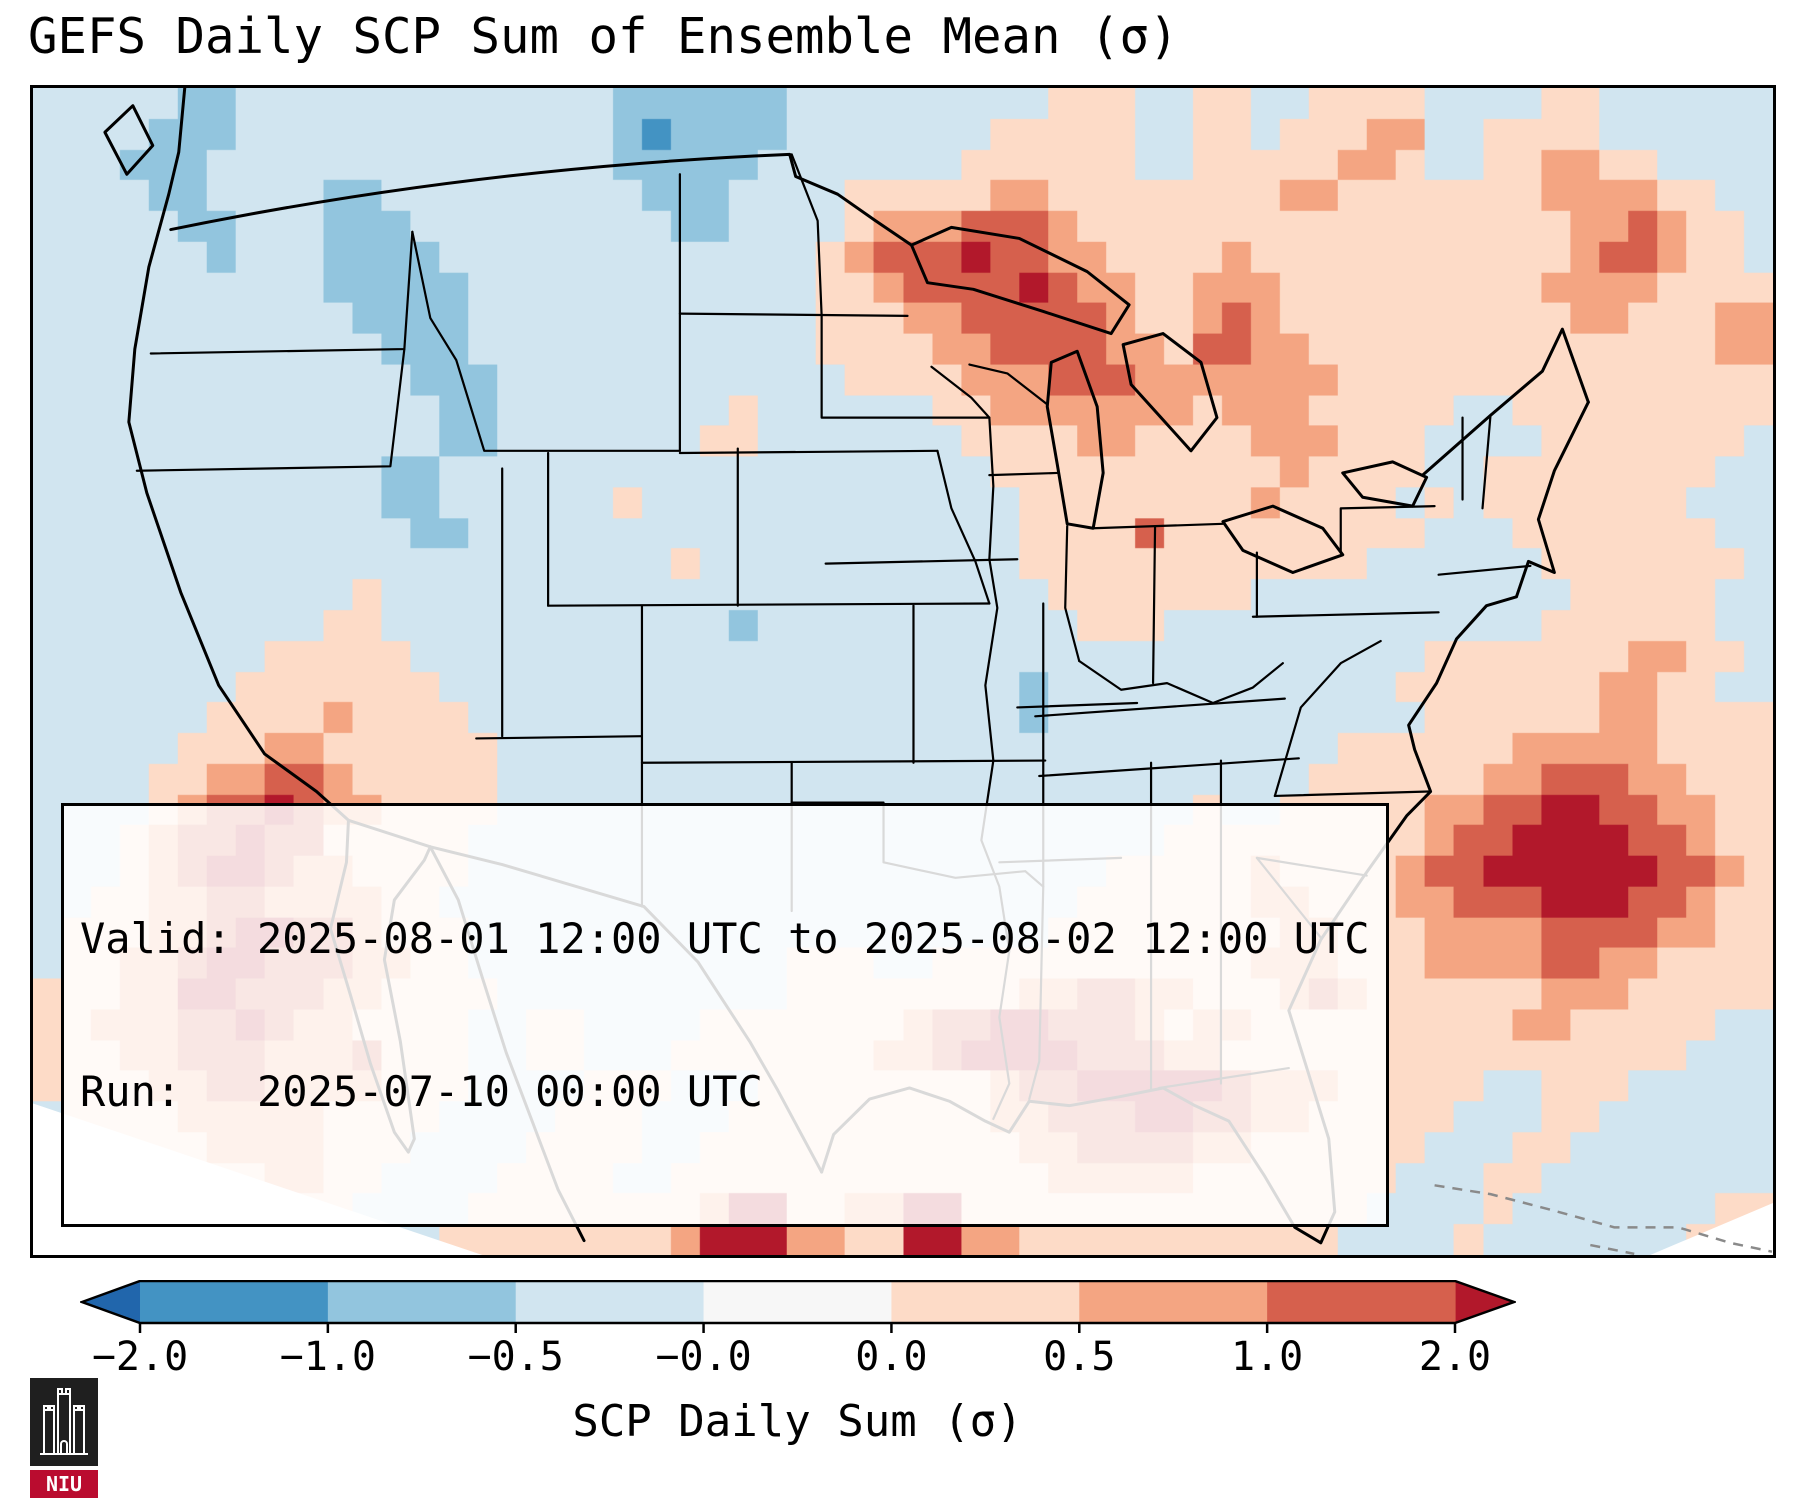 The width and height of the screenshot is (1803, 1506). I want to click on colorbar-label: SCP Daily Sum (σ), so click(797, 1421).